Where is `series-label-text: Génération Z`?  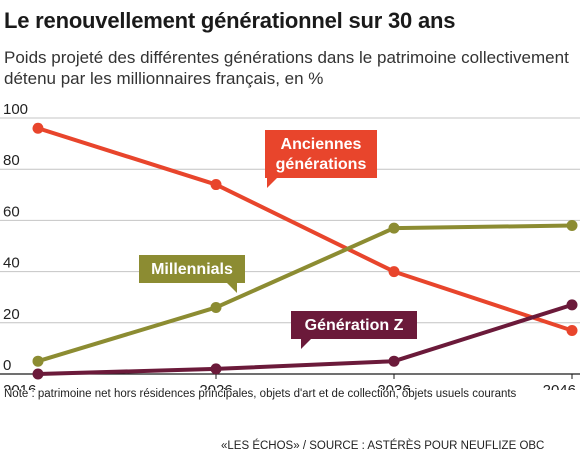 series-label-text: Génération Z is located at coordinates (354, 325).